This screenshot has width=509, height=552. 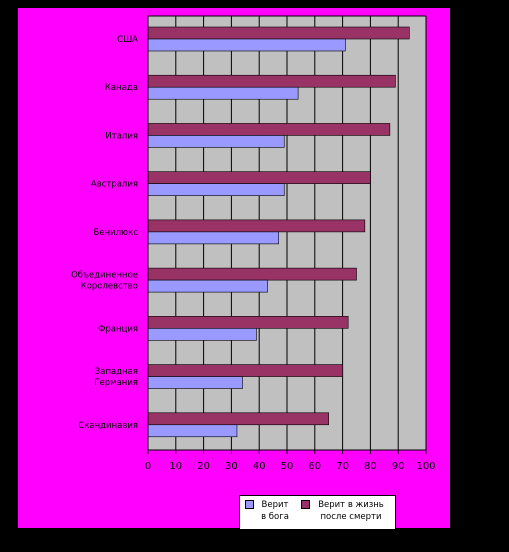 What do you see at coordinates (148, 466) in the screenshot?
I see `x-tick-label: 0` at bounding box center [148, 466].